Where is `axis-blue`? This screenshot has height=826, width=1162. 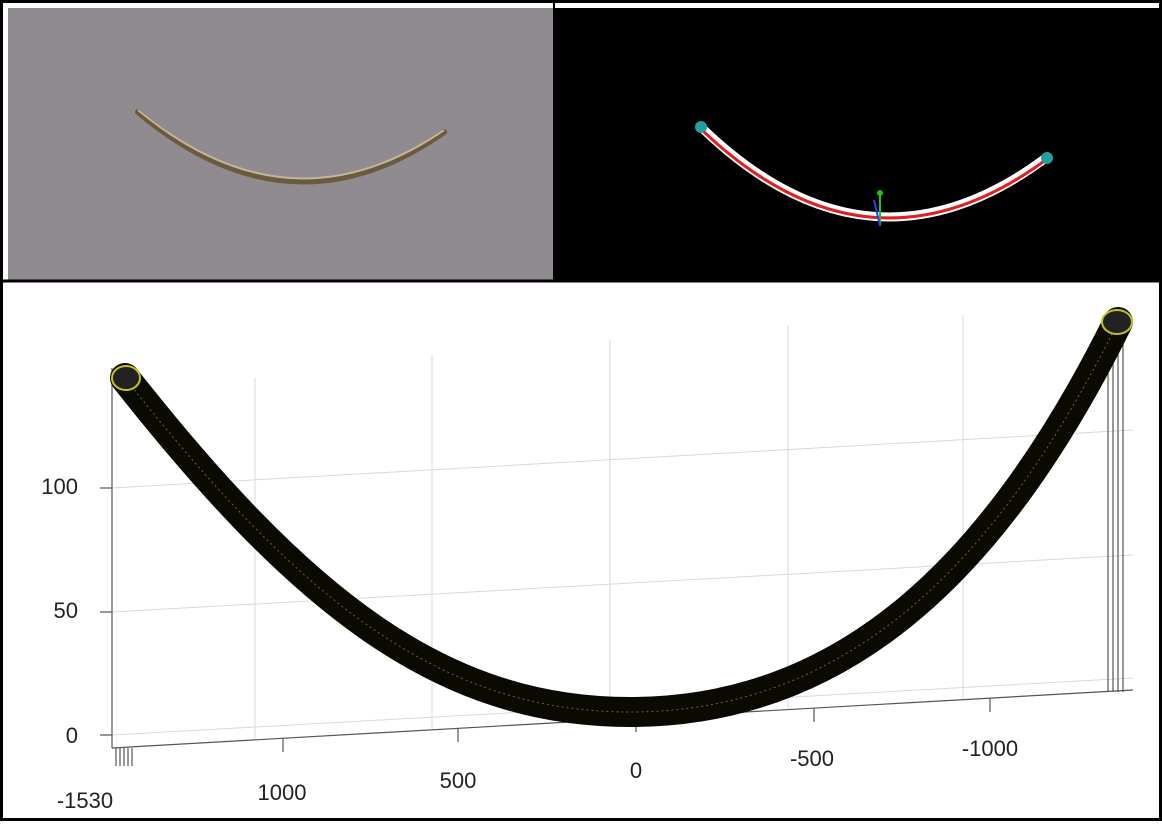 axis-blue is located at coordinates (877, 213).